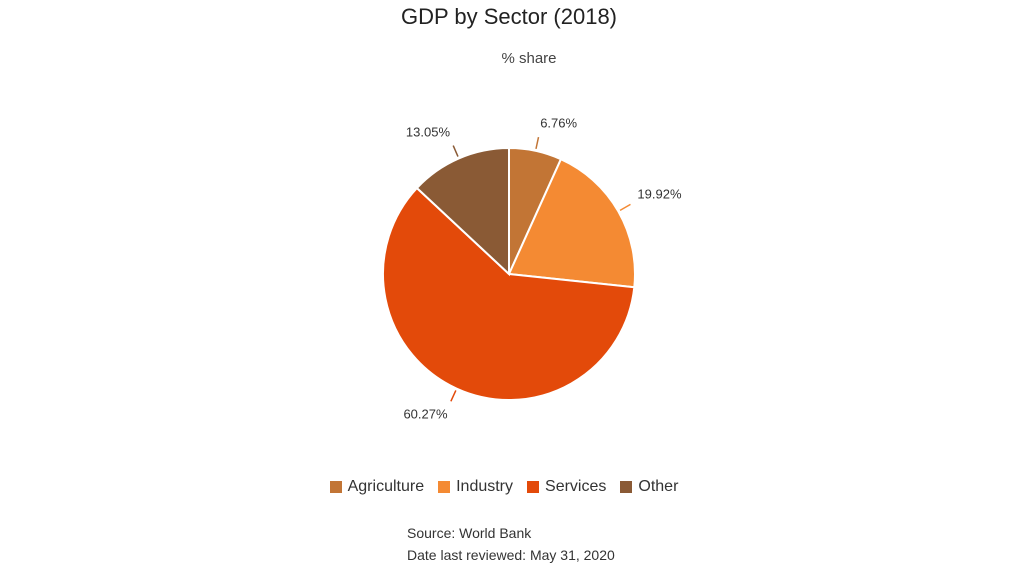 This screenshot has width=1018, height=588. What do you see at coordinates (529, 58) in the screenshot?
I see `chart-subtitle: % share` at bounding box center [529, 58].